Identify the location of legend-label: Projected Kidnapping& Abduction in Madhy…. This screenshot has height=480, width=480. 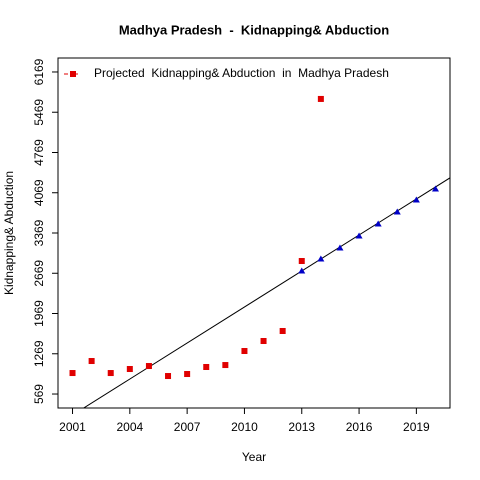
(241, 73).